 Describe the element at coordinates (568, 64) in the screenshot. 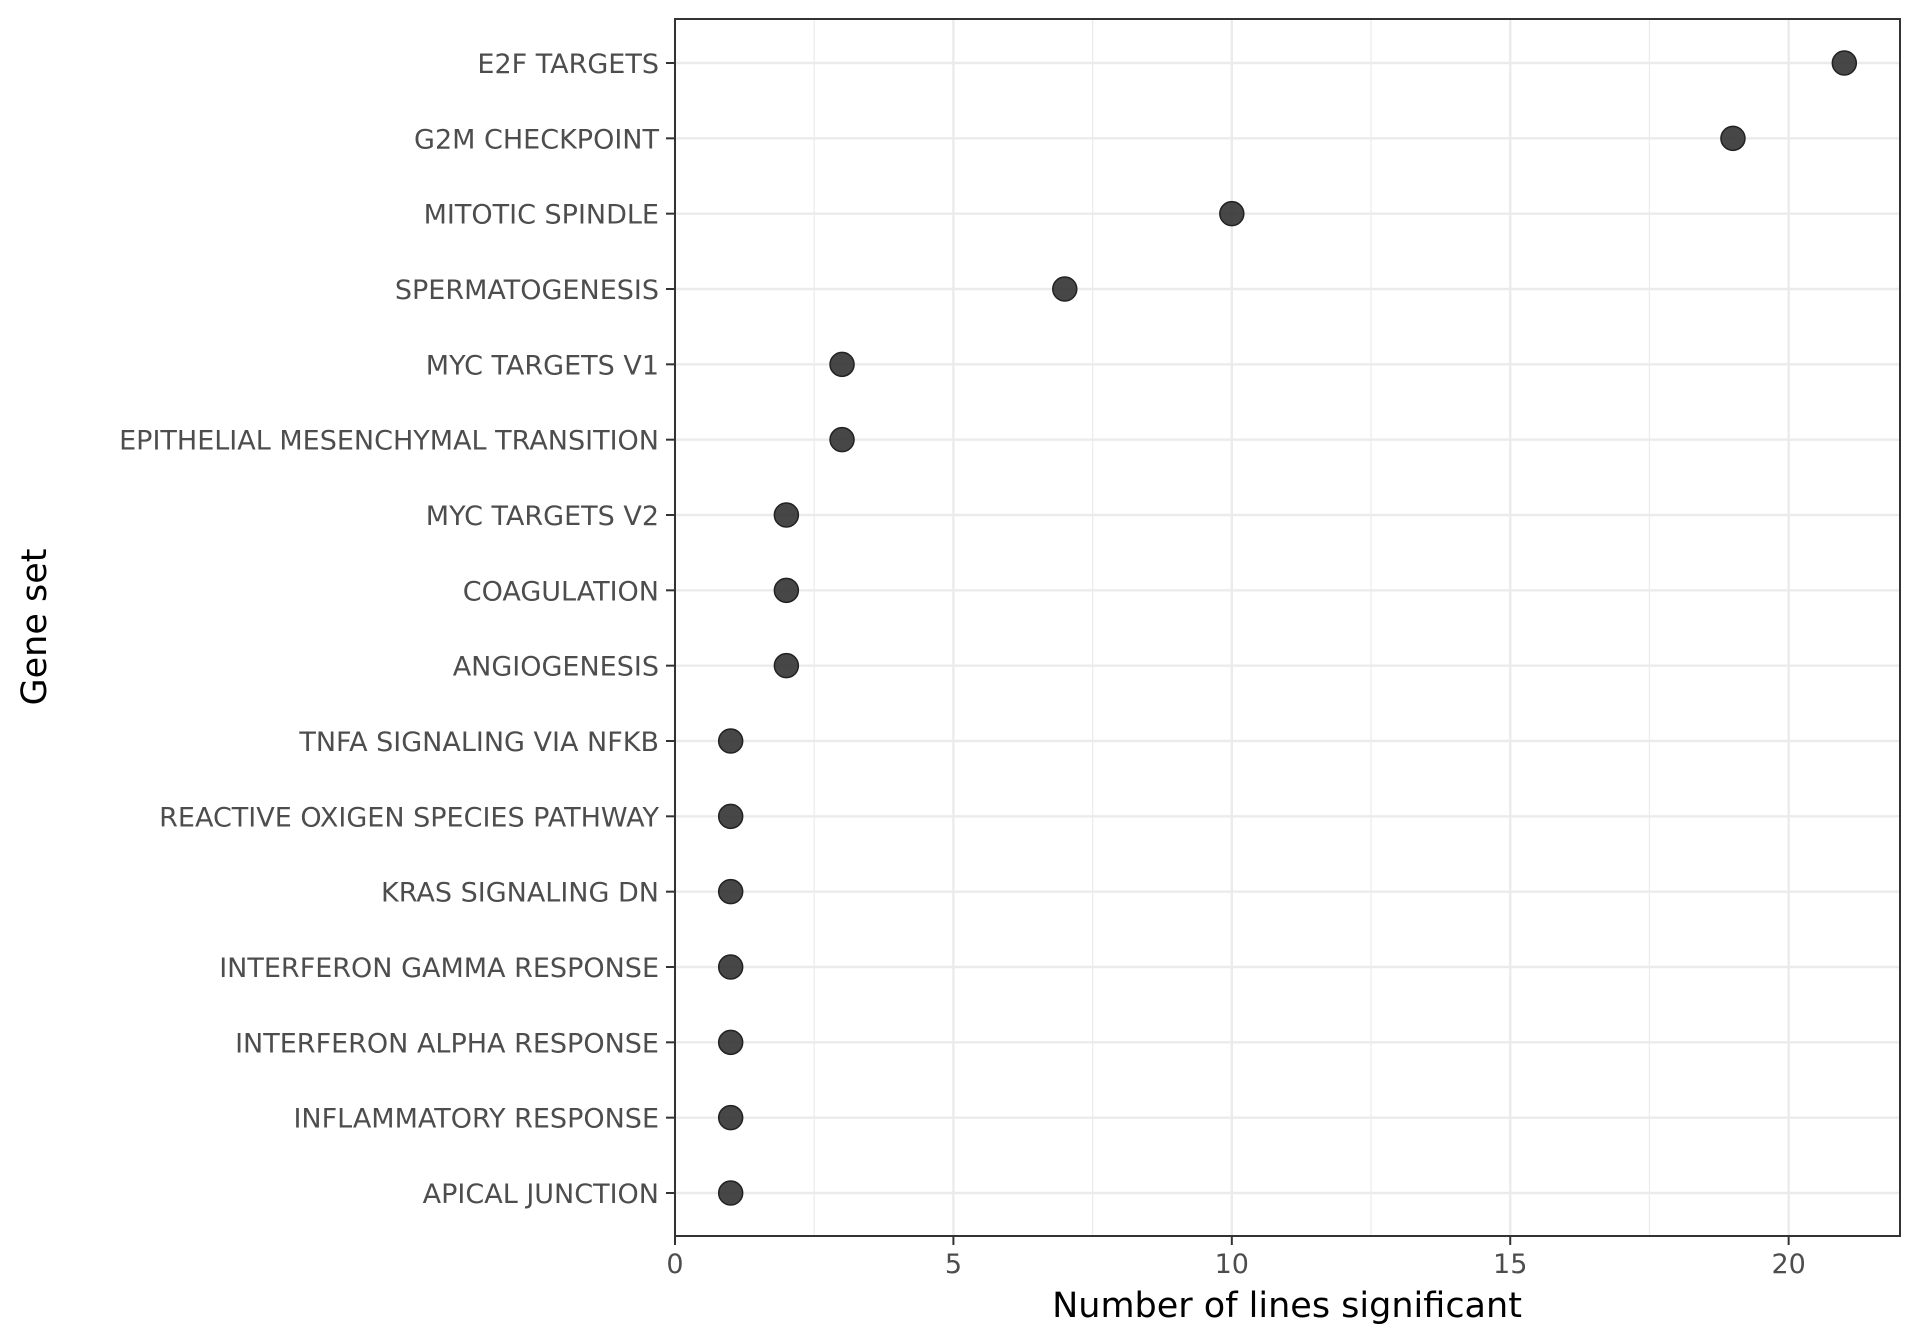

I see `y-tick-label: E2F TARGETS` at that location.